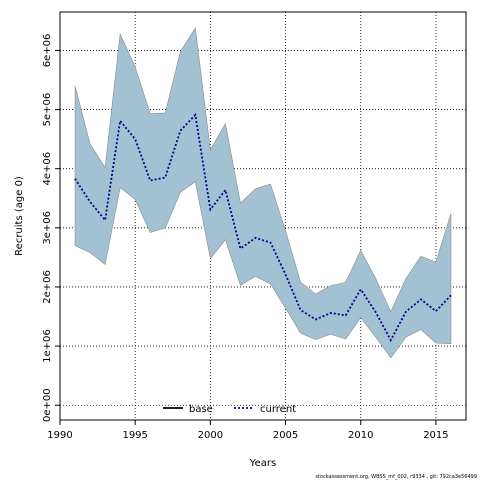 Image resolution: width=480 pixels, height=480 pixels. What do you see at coordinates (47, 228) in the screenshot?
I see `y-tick-label: 3e+06` at bounding box center [47, 228].